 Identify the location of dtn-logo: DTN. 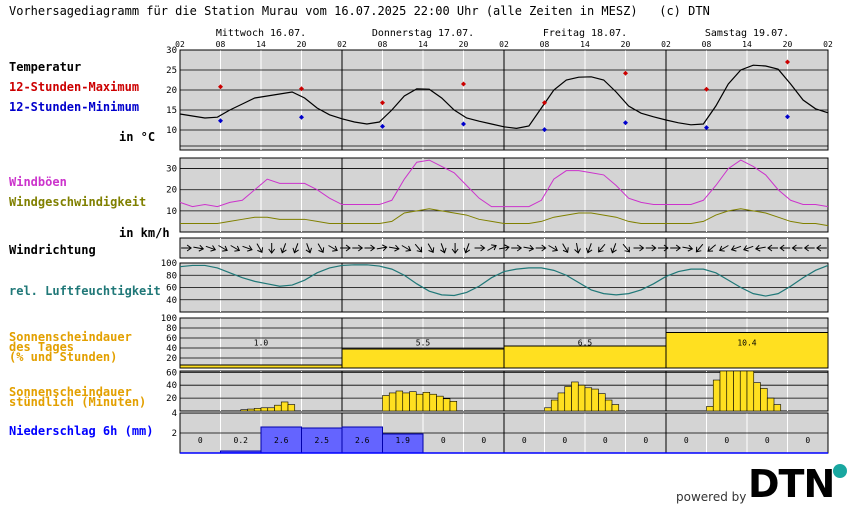
(791, 484).